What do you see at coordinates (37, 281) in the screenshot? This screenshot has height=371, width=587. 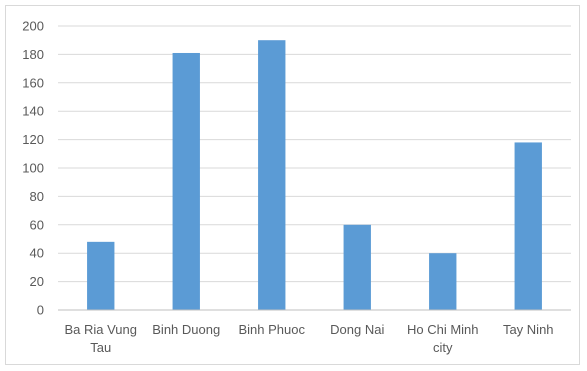 I see `y-tick-label: 20` at bounding box center [37, 281].